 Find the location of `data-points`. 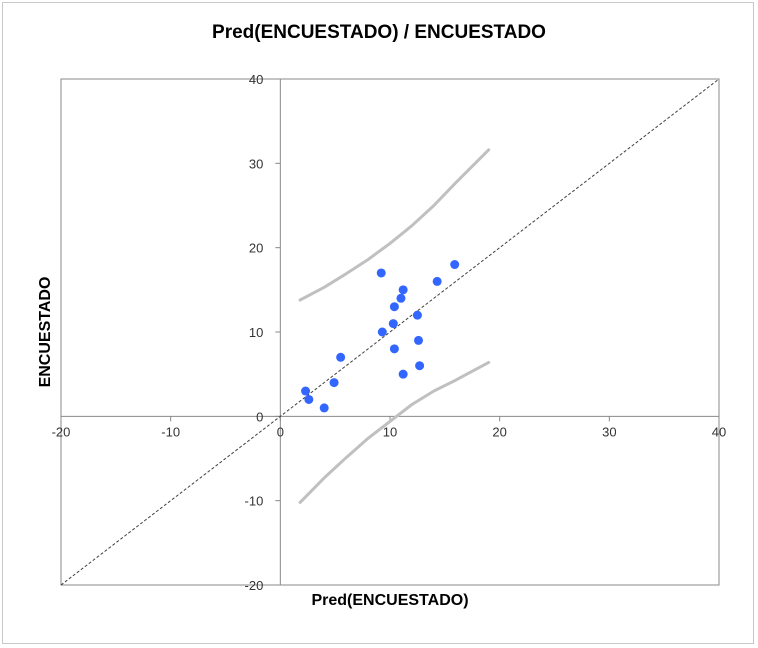

data-points is located at coordinates (380, 336).